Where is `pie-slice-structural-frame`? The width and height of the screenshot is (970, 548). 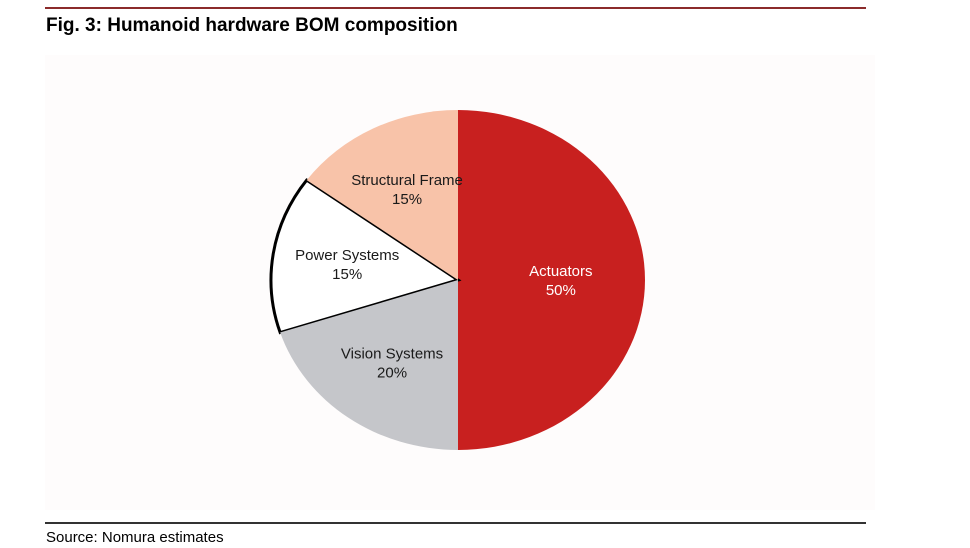 pie-slice-structural-frame is located at coordinates (382, 195).